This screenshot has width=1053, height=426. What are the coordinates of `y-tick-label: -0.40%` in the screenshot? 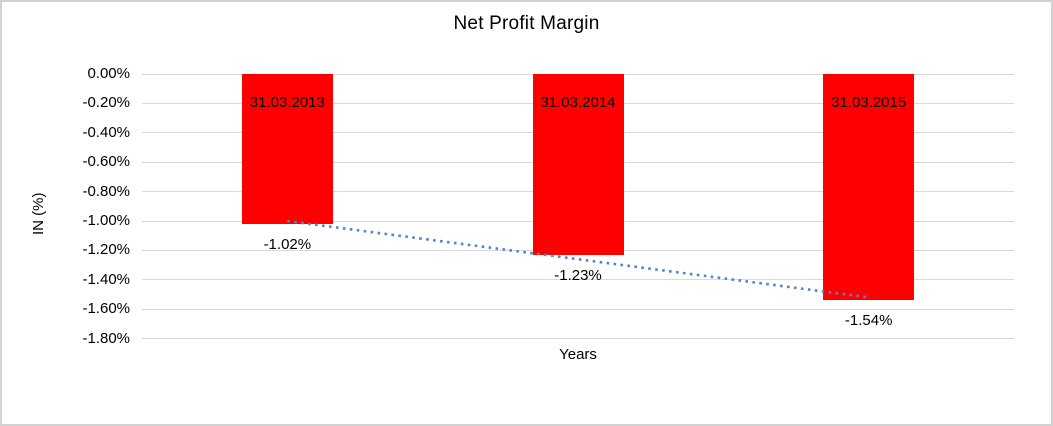 It's located at (106, 132).